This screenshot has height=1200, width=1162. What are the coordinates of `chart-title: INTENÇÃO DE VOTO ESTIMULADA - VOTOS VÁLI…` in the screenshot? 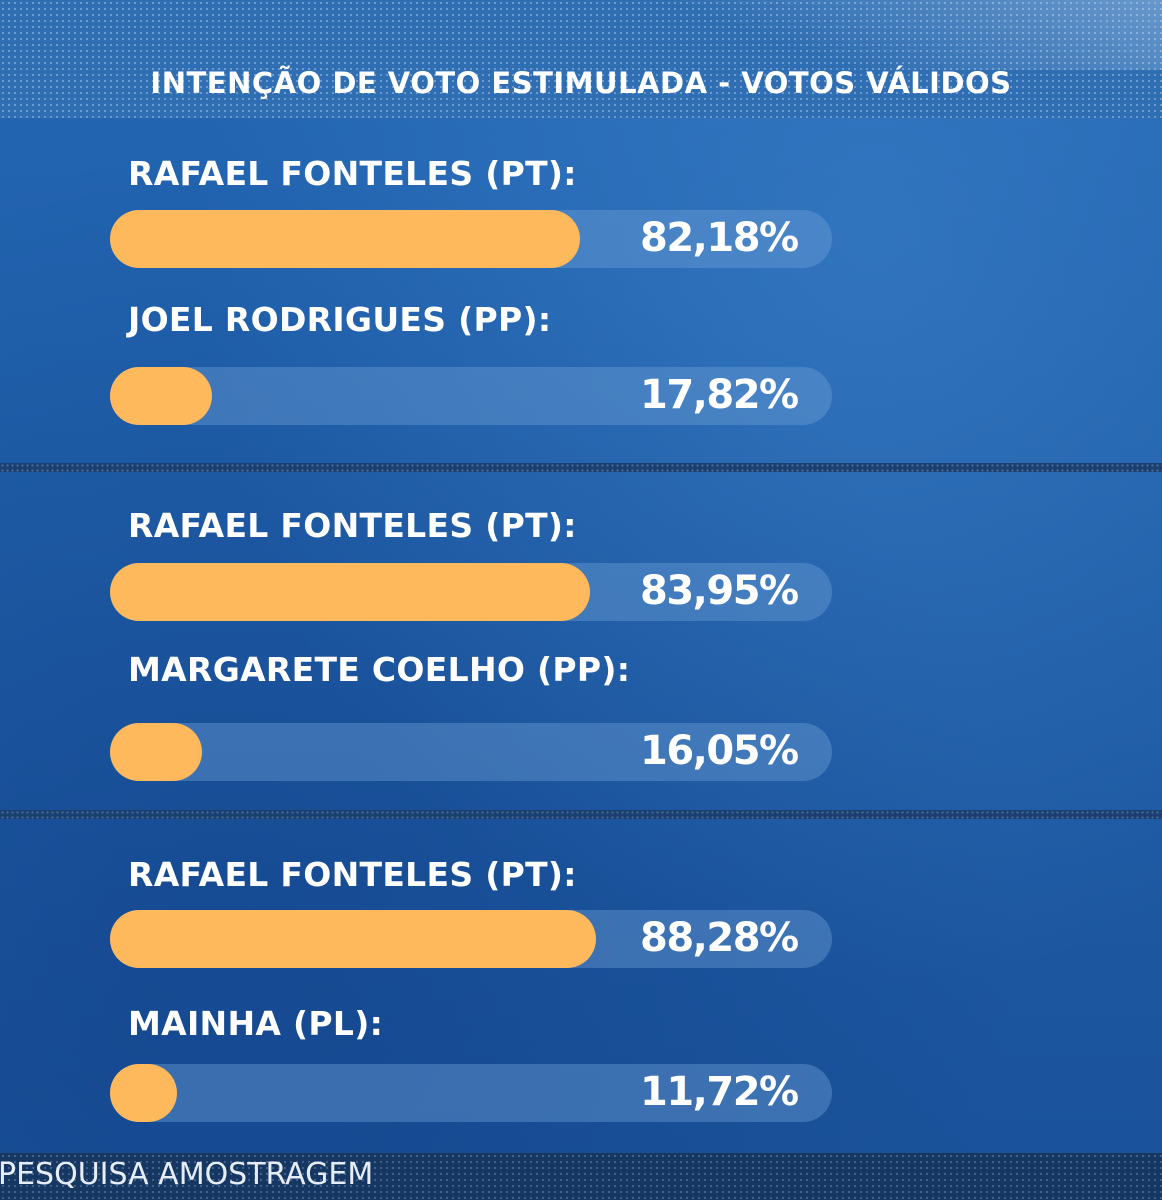 It's located at (581, 83).